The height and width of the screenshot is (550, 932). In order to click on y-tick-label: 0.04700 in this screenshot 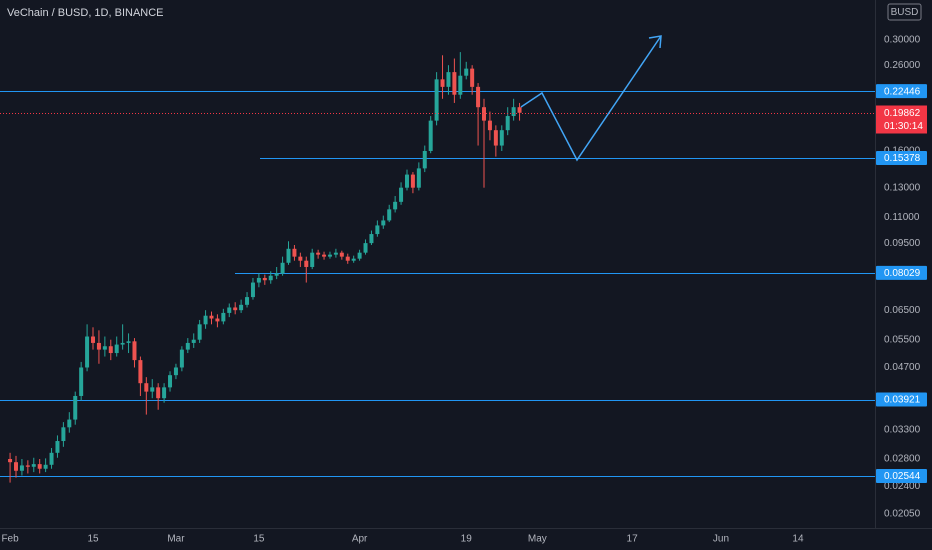, I will do `click(902, 367)`.